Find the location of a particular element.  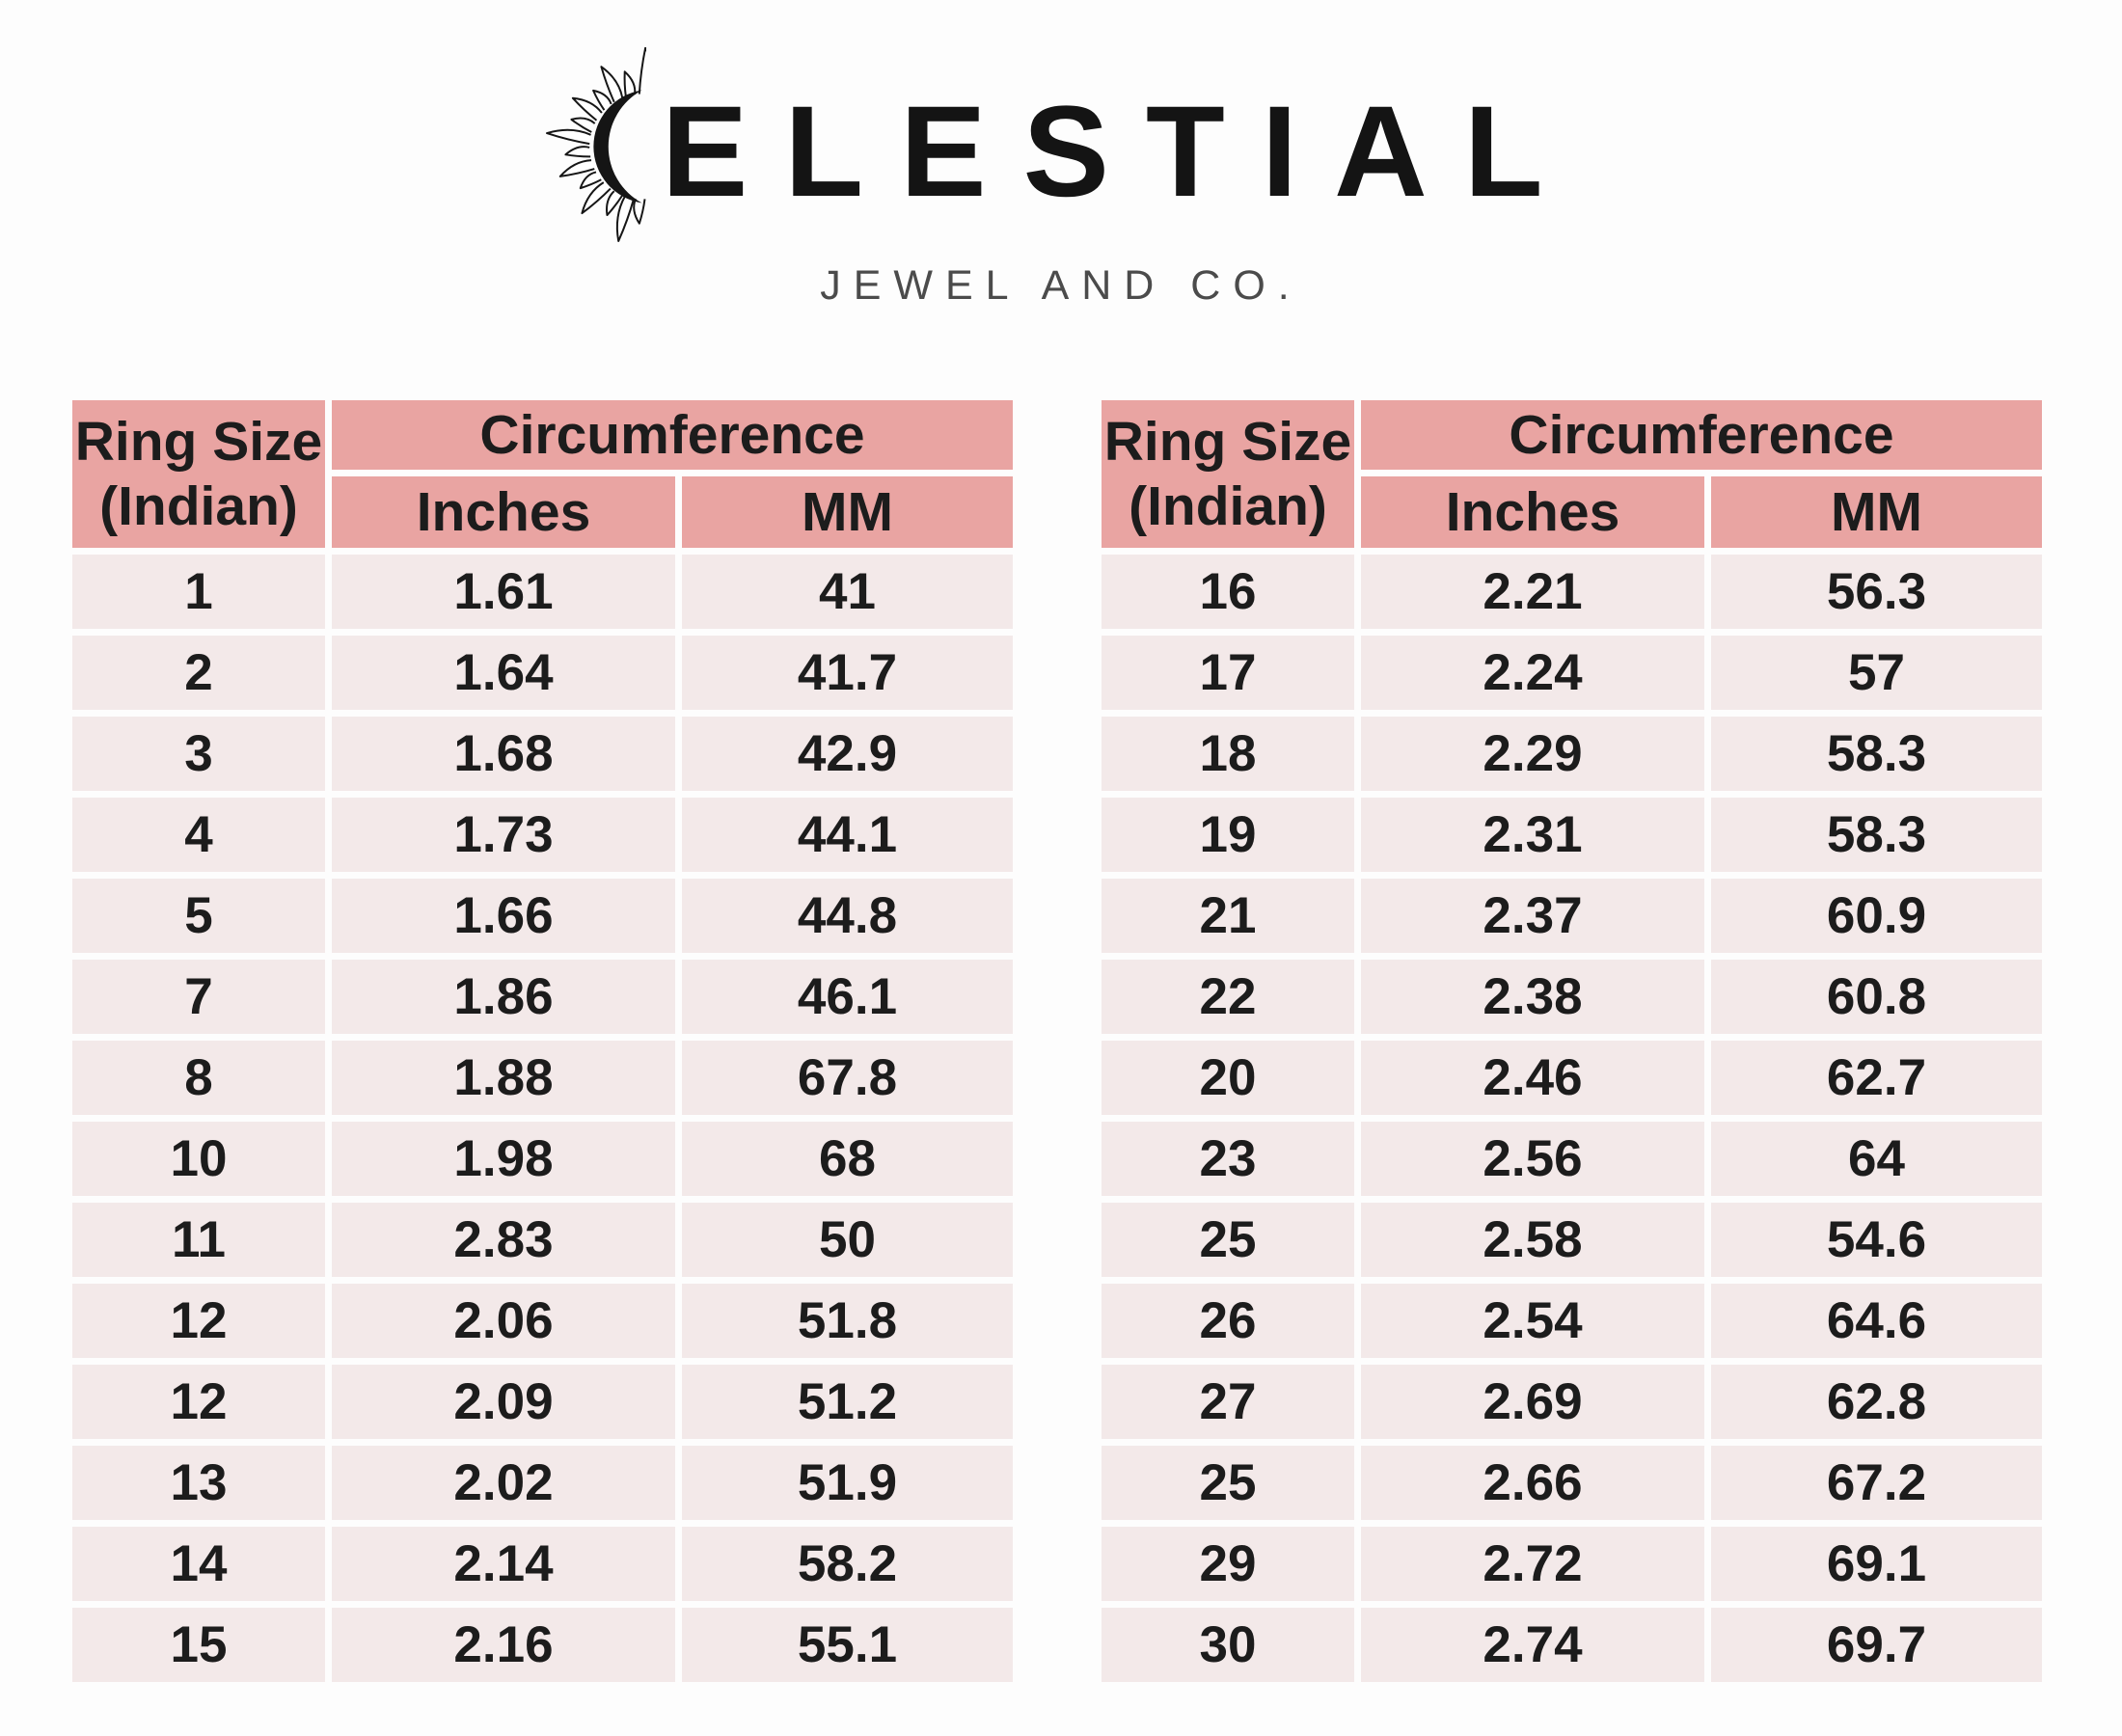

table-cell: 2.74 is located at coordinates (1533, 1645).